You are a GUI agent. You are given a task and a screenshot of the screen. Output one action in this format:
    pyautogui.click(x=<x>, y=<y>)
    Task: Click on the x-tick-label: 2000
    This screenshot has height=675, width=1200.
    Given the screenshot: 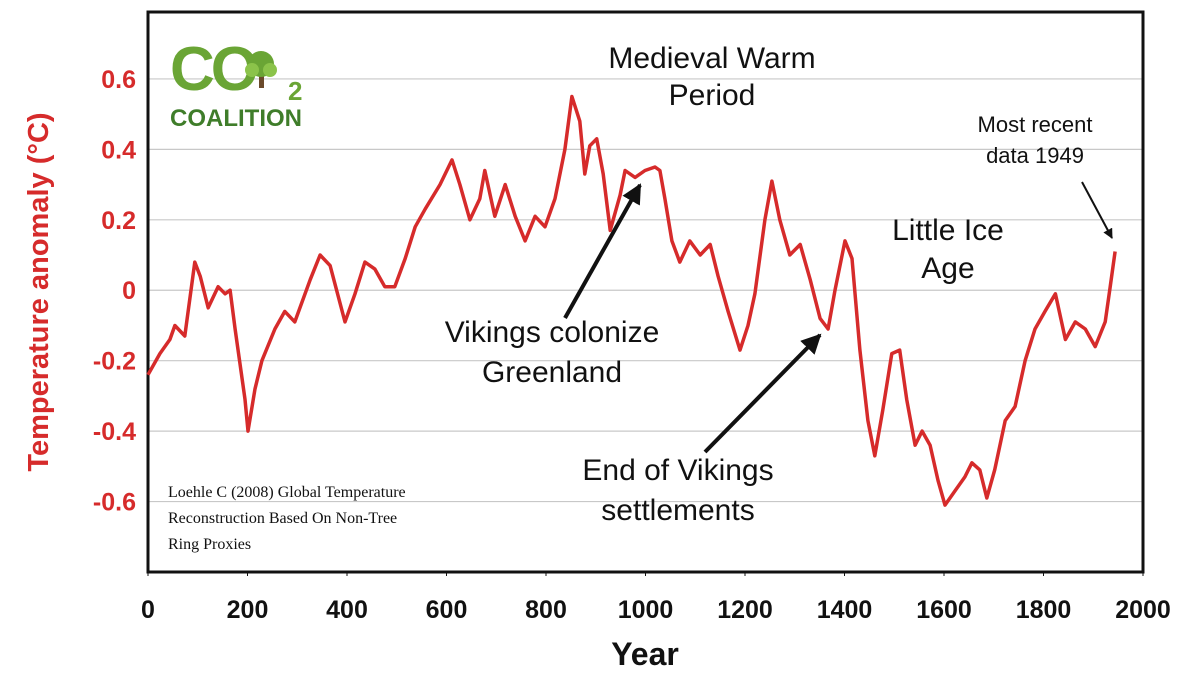 What is the action you would take?
    pyautogui.click(x=1143, y=610)
    